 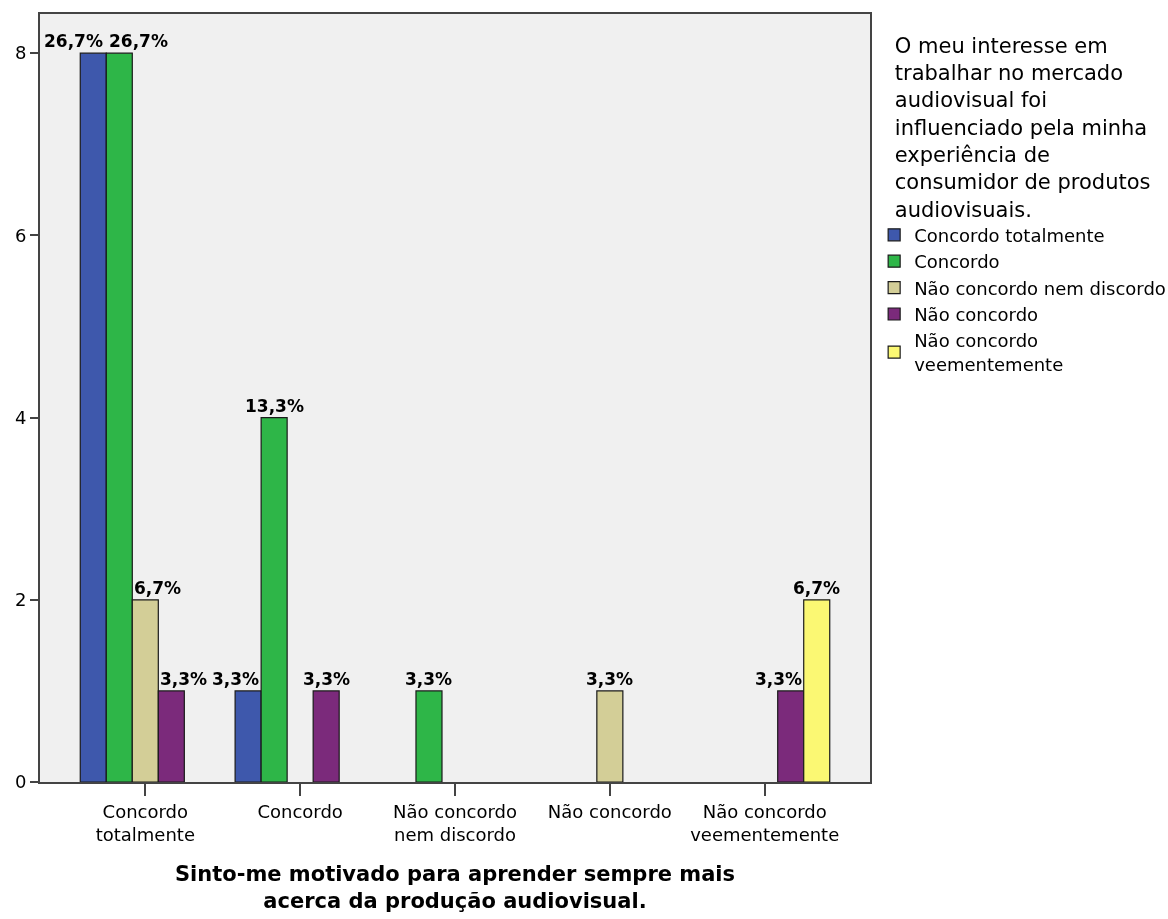 What do you see at coordinates (20, 235) in the screenshot?
I see `y-tick-label: 6` at bounding box center [20, 235].